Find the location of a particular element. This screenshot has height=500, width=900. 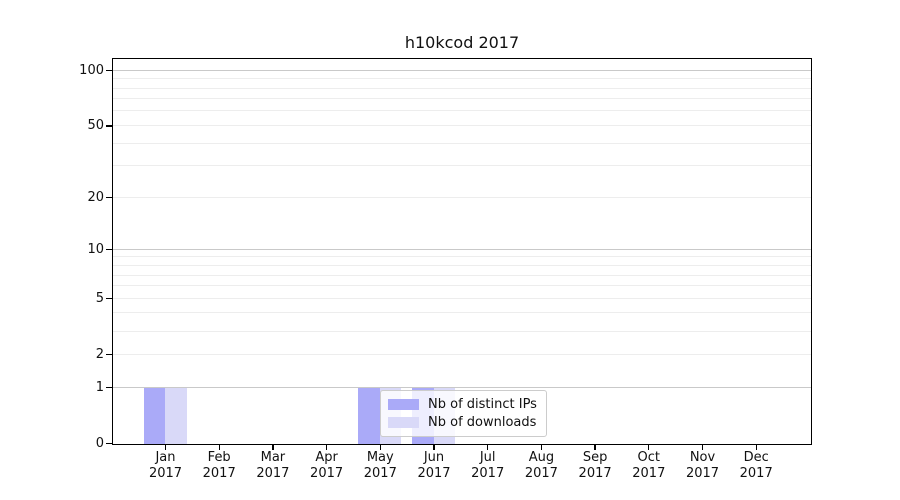

legend-item-distinct-ips: Nb of distinct IPs is located at coordinates (467, 404).